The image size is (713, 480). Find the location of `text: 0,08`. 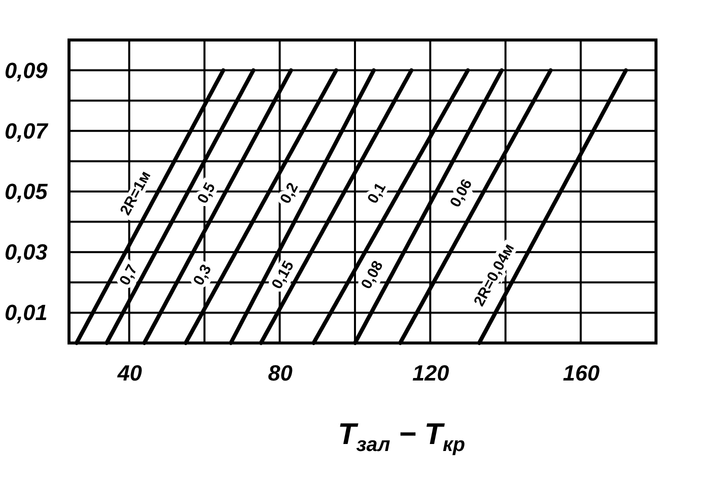

text: 0,08 is located at coordinates (372, 275).